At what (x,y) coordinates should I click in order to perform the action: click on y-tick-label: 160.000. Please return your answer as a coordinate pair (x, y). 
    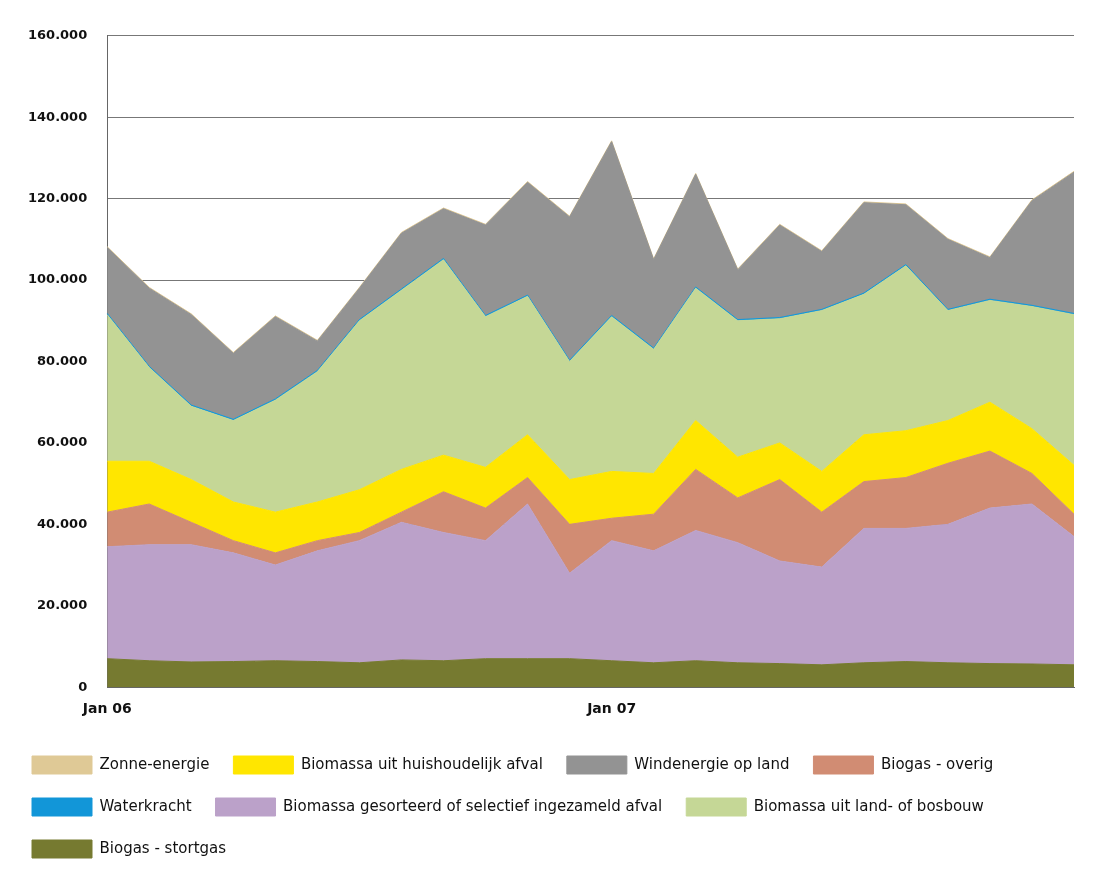
    Looking at the image, I should click on (57, 35).